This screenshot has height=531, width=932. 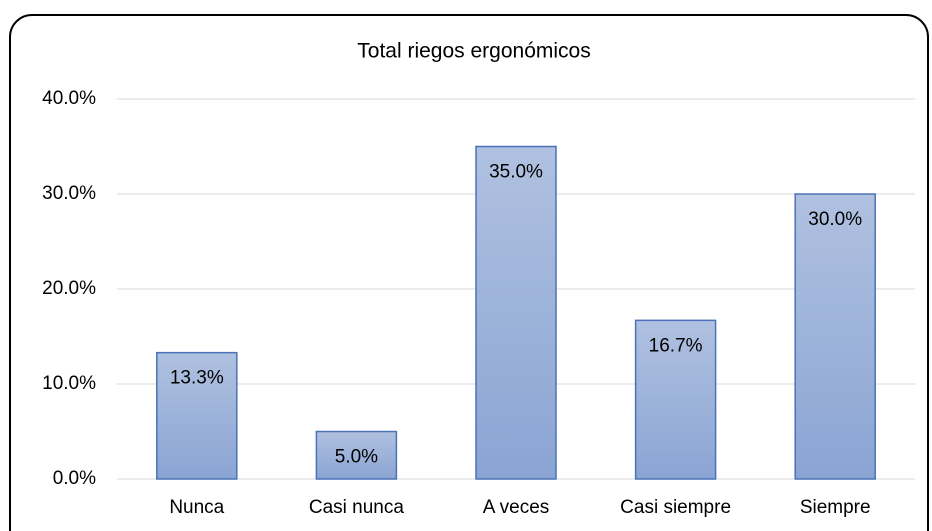 What do you see at coordinates (69, 98) in the screenshot?
I see `y-tick-label: 40.0%` at bounding box center [69, 98].